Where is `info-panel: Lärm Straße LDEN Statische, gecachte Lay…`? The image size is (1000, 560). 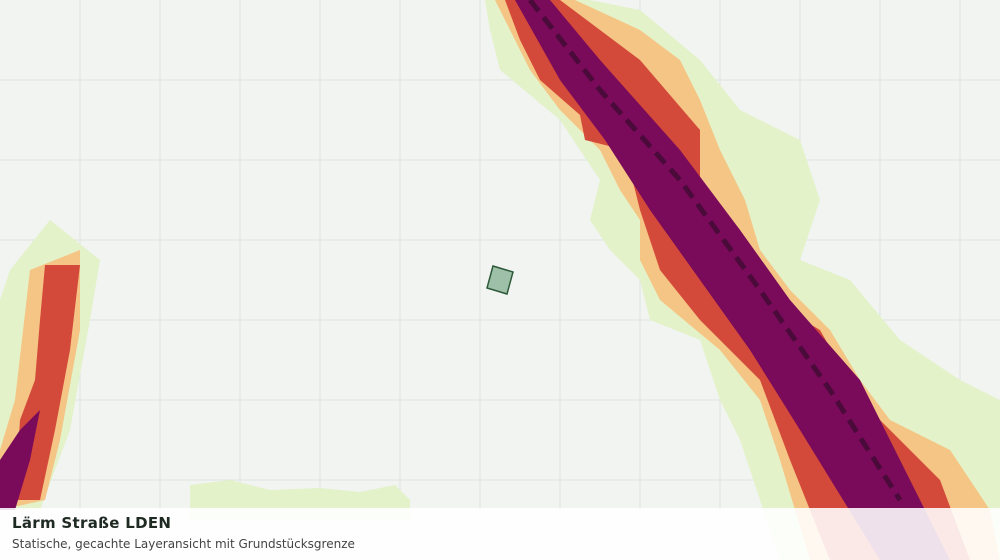 info-panel: Lärm Straße LDEN Statische, gecachte Lay… is located at coordinates (500, 534).